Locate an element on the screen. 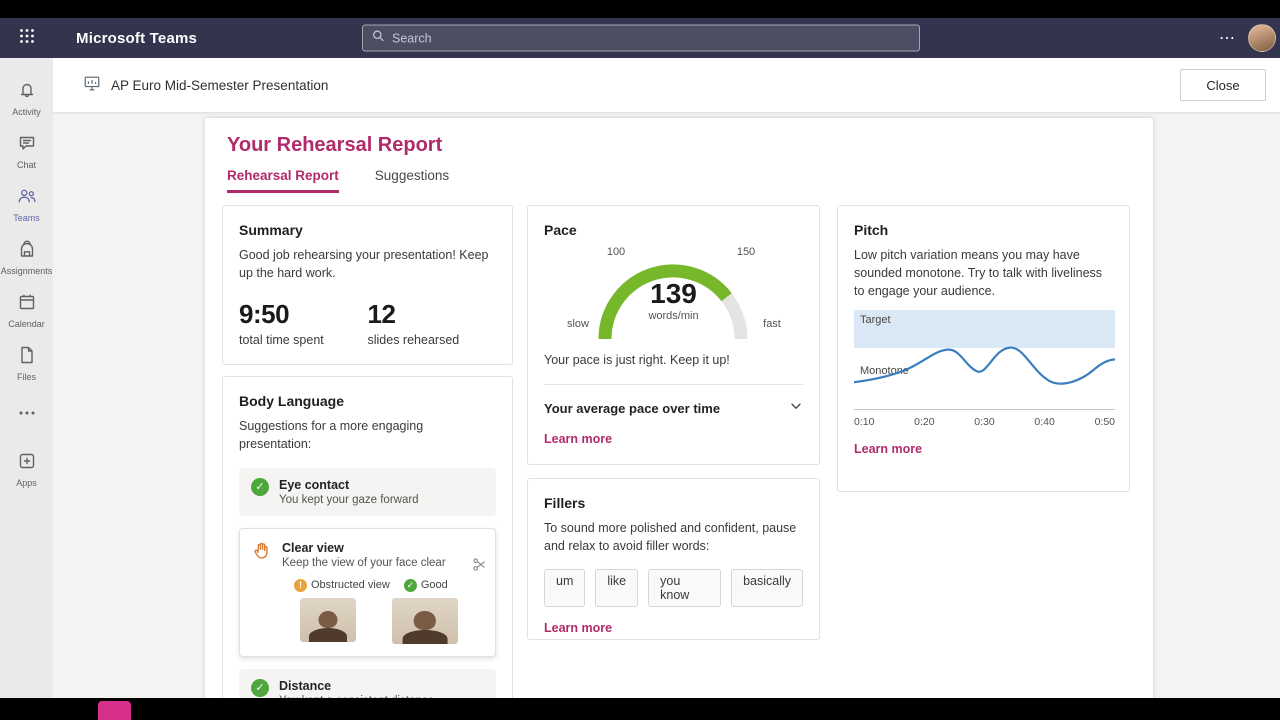  good-view-thumbnail is located at coordinates (425, 620).